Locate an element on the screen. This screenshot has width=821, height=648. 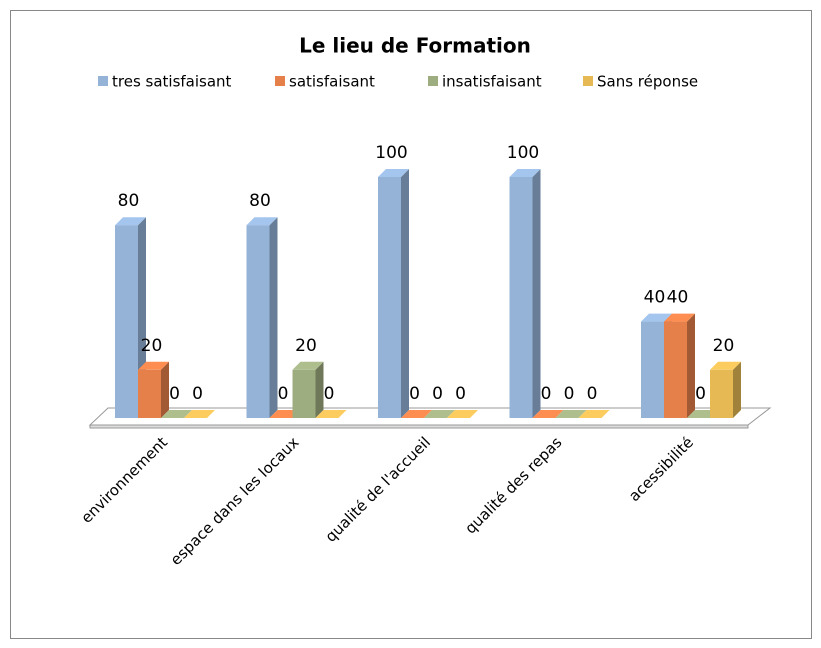
legend-label: insatisfaisant is located at coordinates (492, 82).